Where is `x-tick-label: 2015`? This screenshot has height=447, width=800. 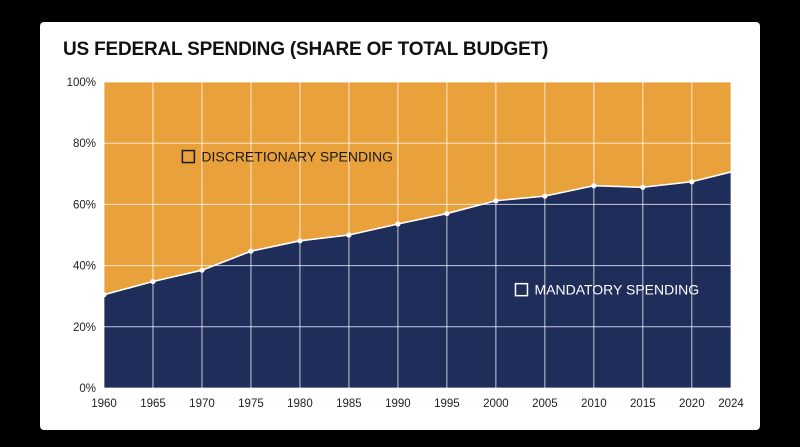
x-tick-label: 2015 is located at coordinates (643, 404).